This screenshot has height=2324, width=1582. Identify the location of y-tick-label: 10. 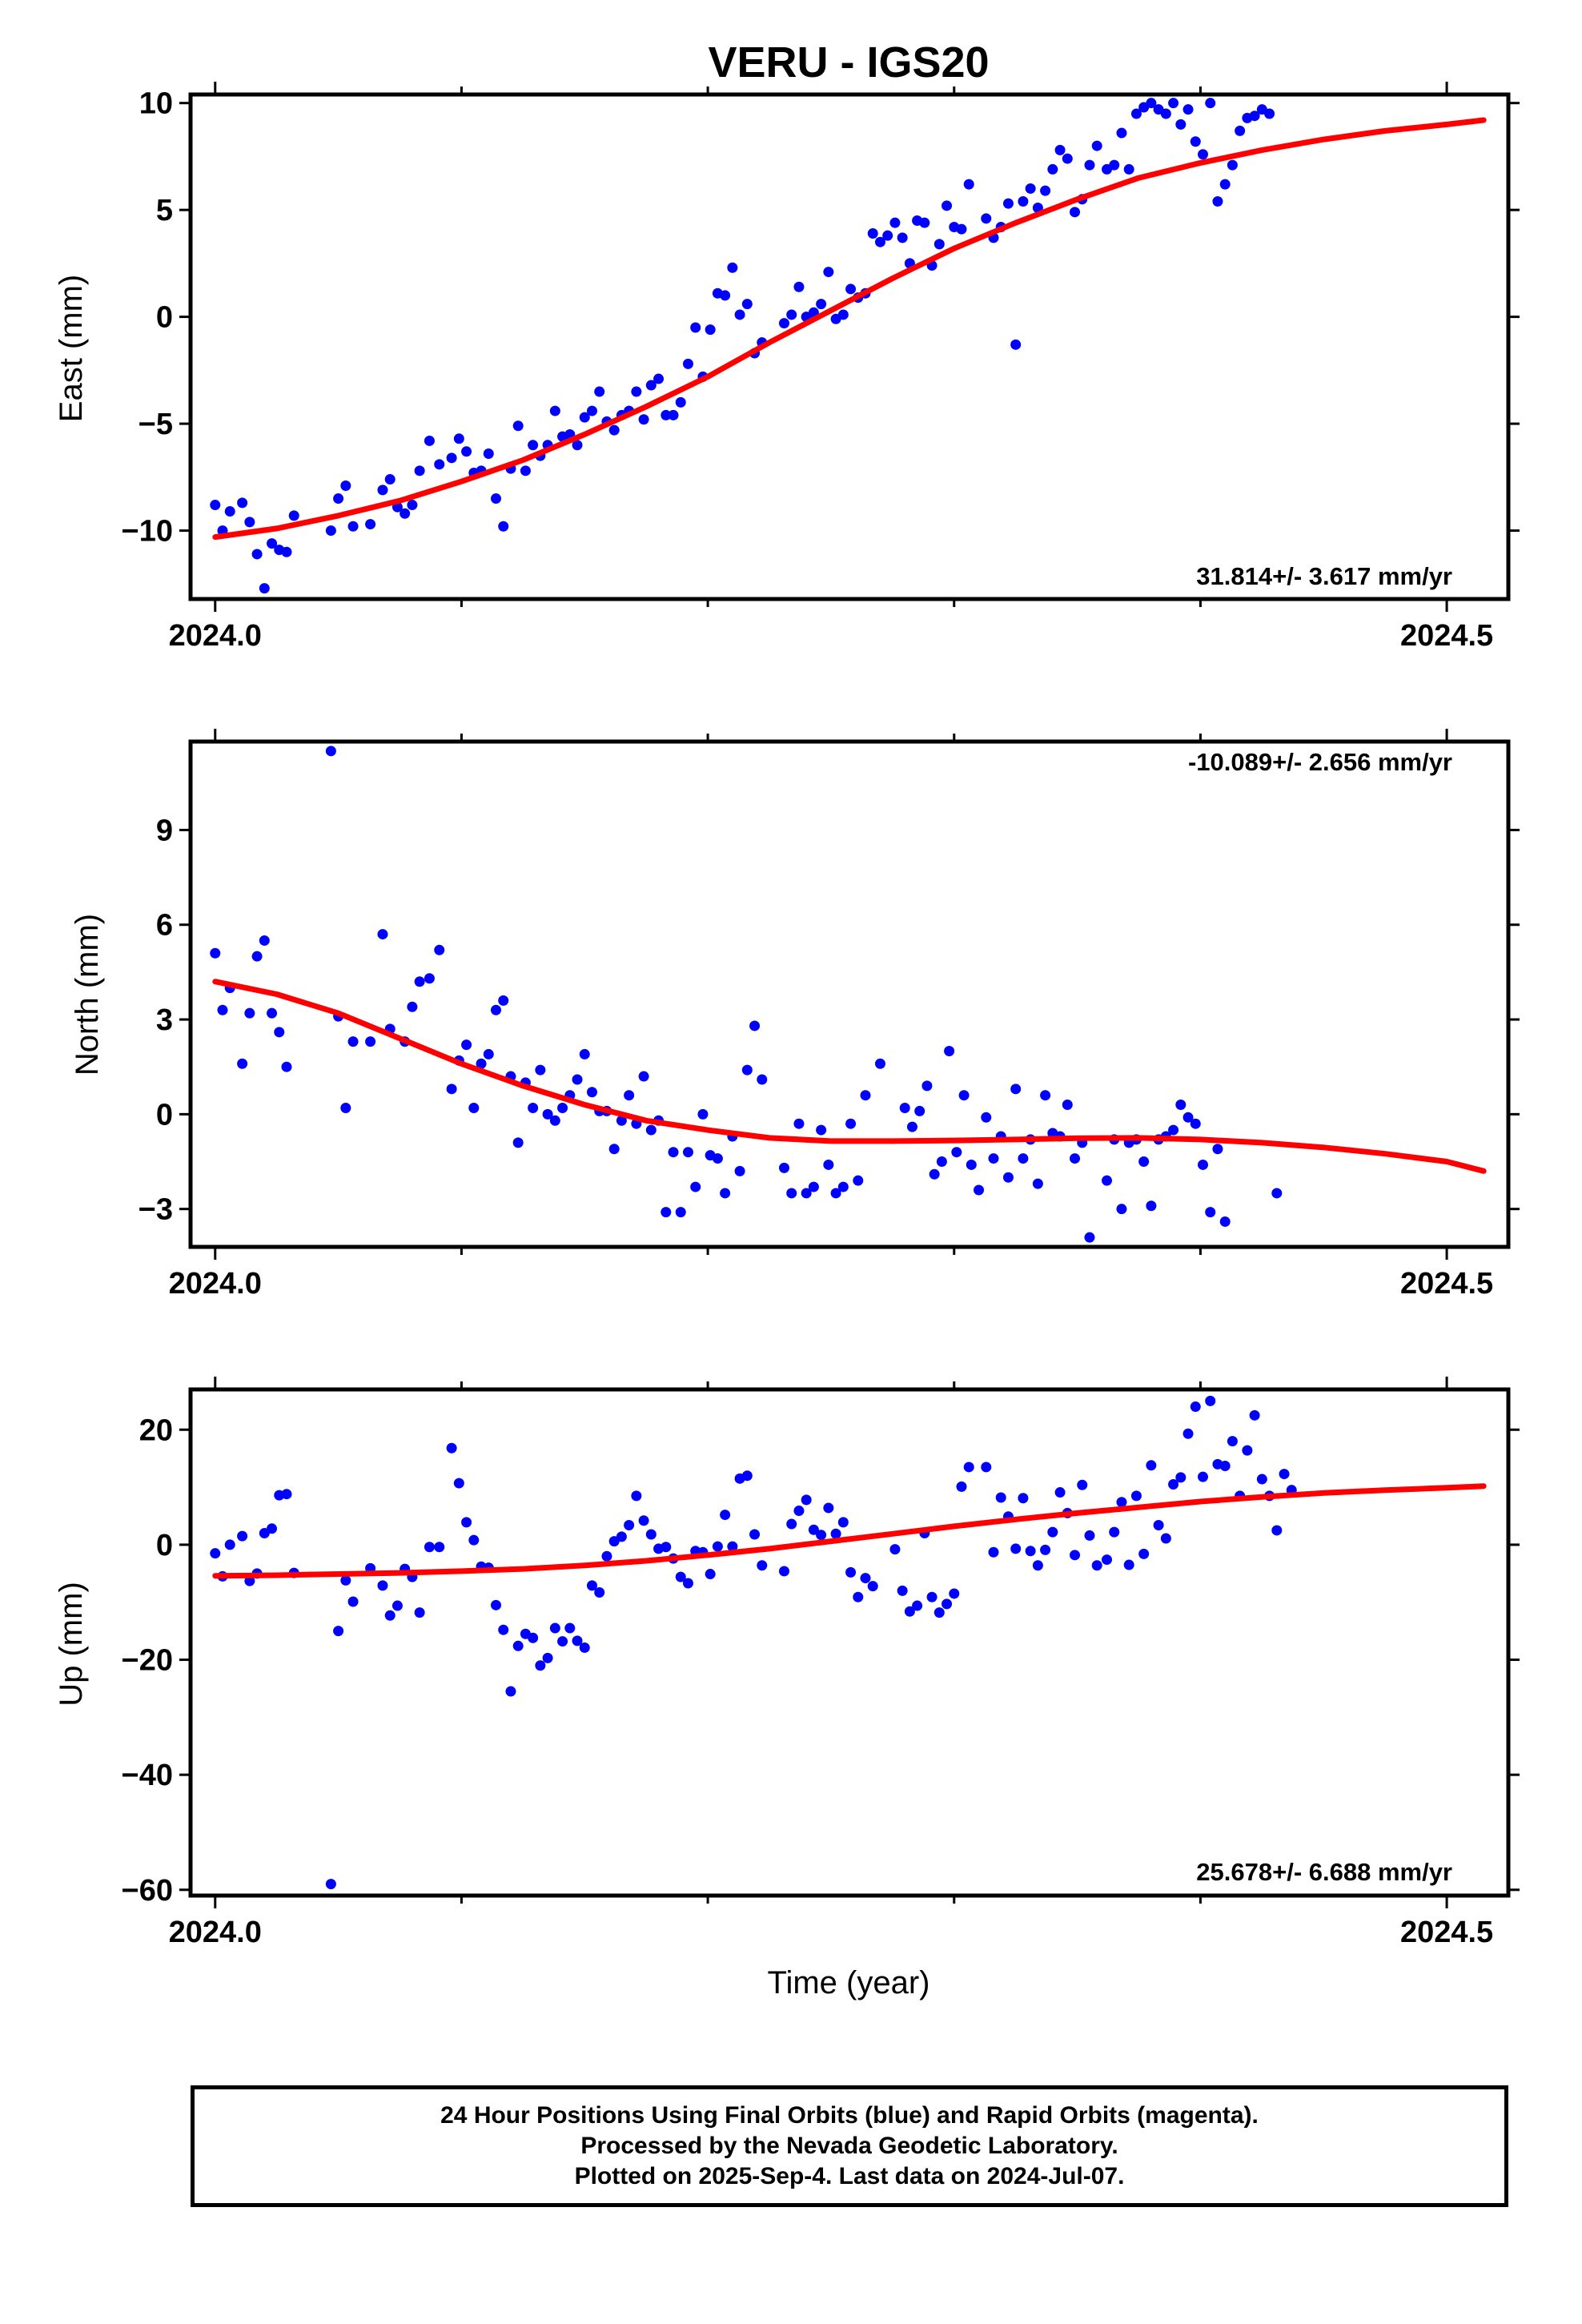
(156, 104).